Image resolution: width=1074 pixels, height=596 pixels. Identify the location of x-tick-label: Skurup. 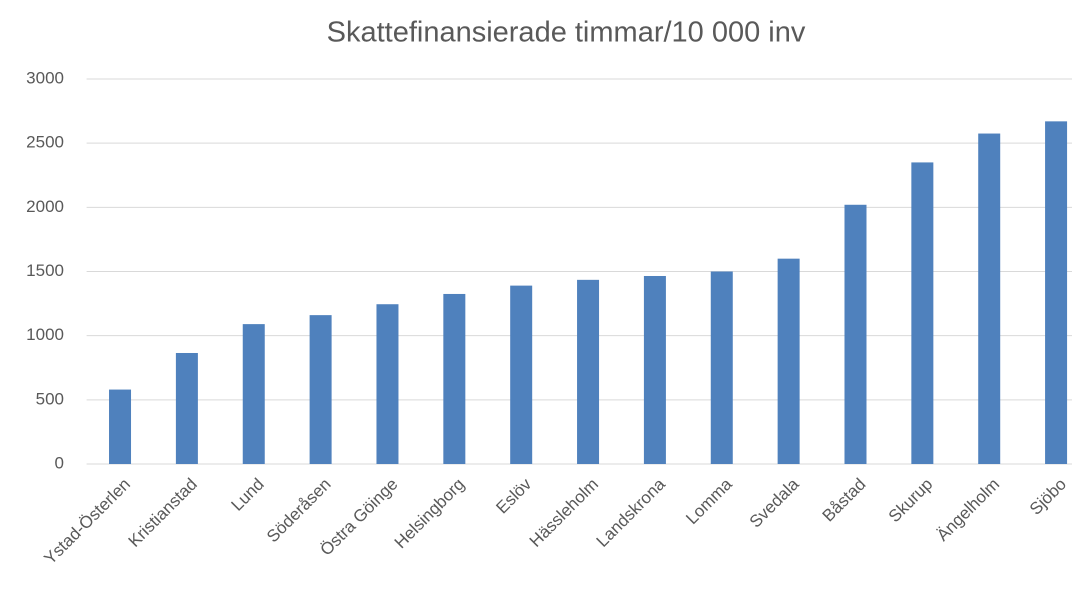
(911, 501).